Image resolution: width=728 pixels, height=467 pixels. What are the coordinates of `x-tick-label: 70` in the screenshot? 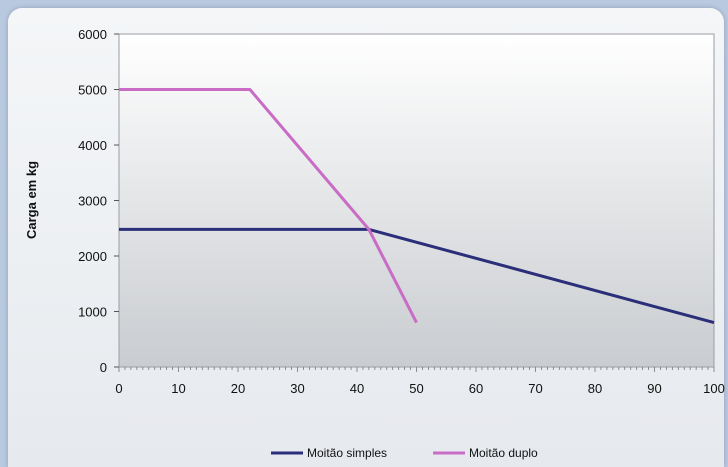 It's located at (535, 388).